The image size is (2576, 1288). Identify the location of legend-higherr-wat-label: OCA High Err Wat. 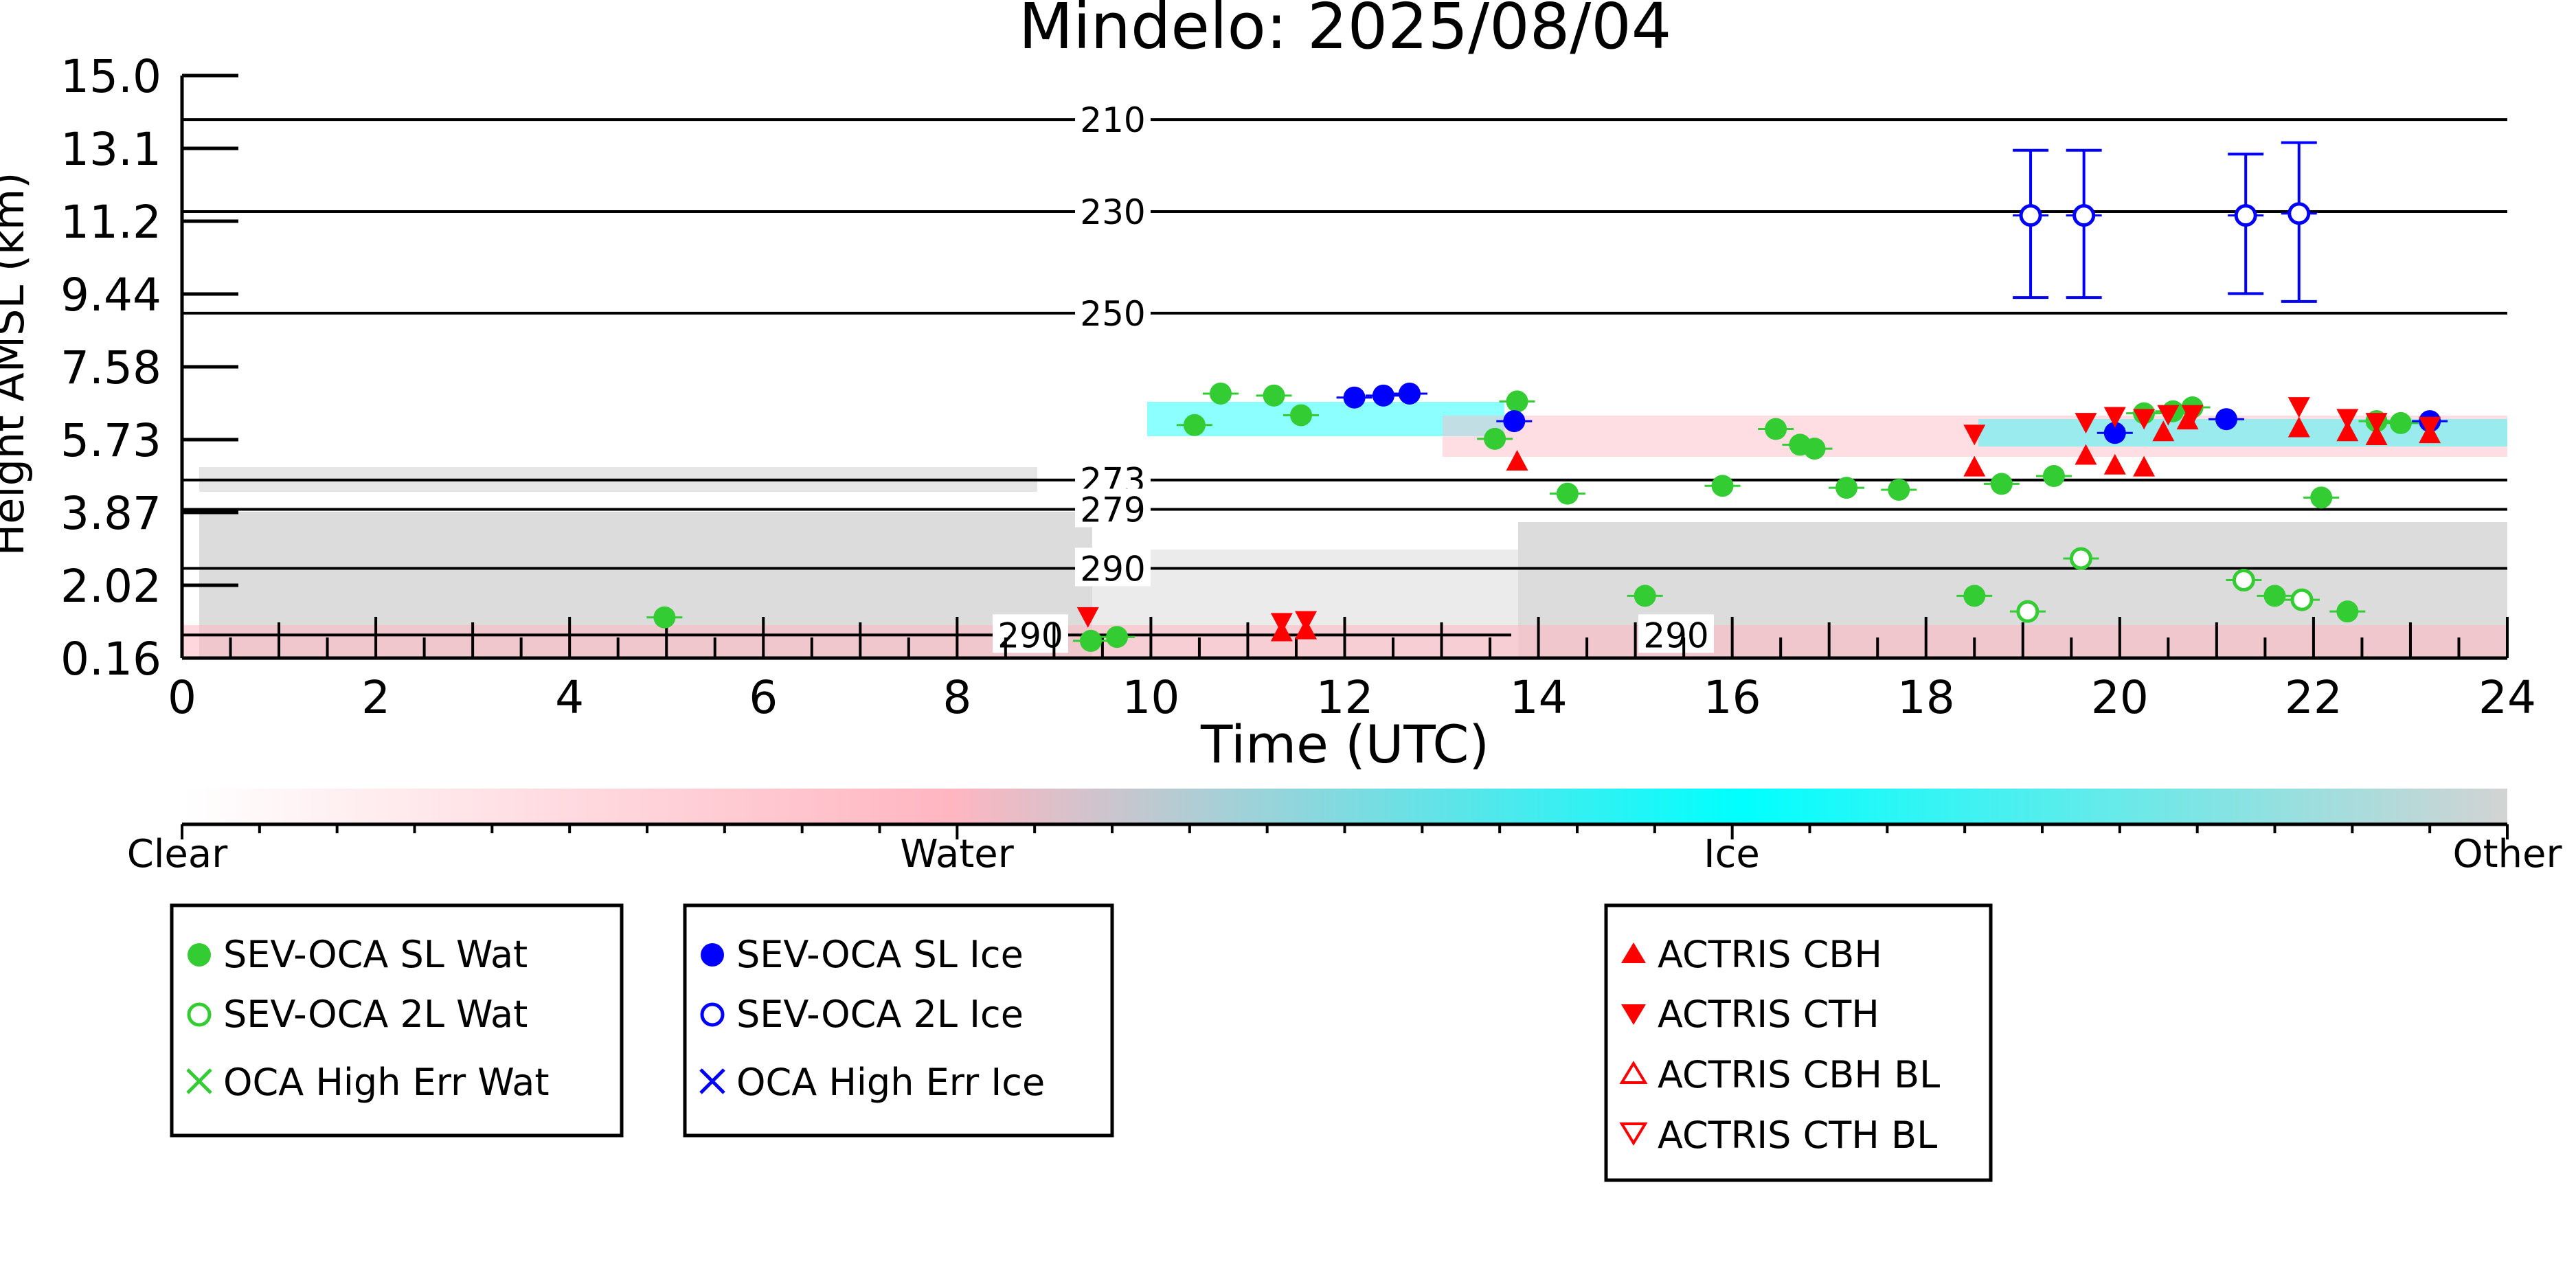
(386, 1082).